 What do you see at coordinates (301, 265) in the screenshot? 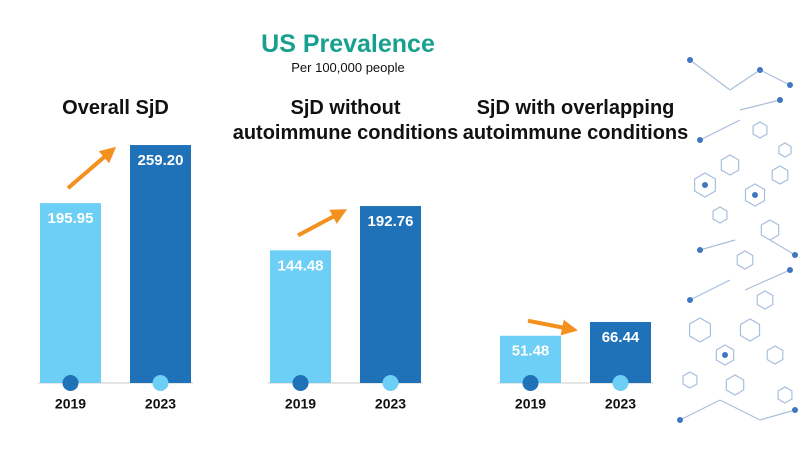
I see `value-label: 144.48` at bounding box center [301, 265].